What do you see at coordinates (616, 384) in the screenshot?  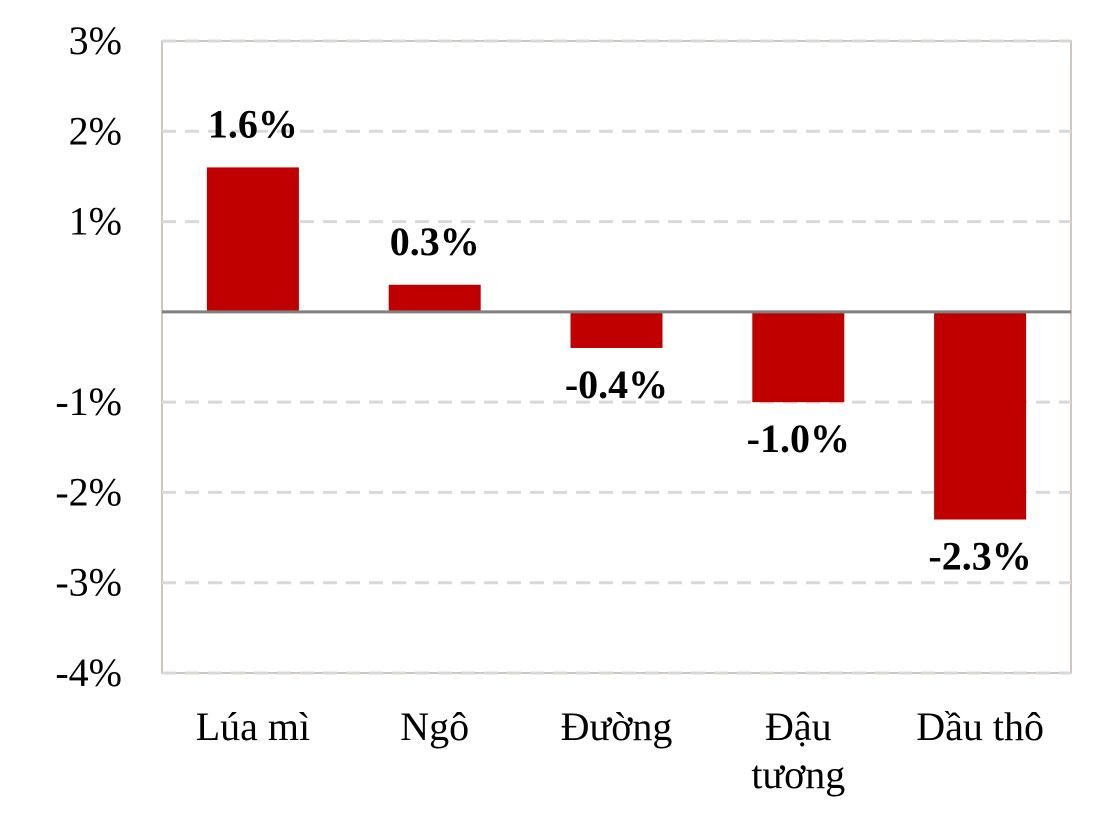 I see `data-label: -0.4%` at bounding box center [616, 384].